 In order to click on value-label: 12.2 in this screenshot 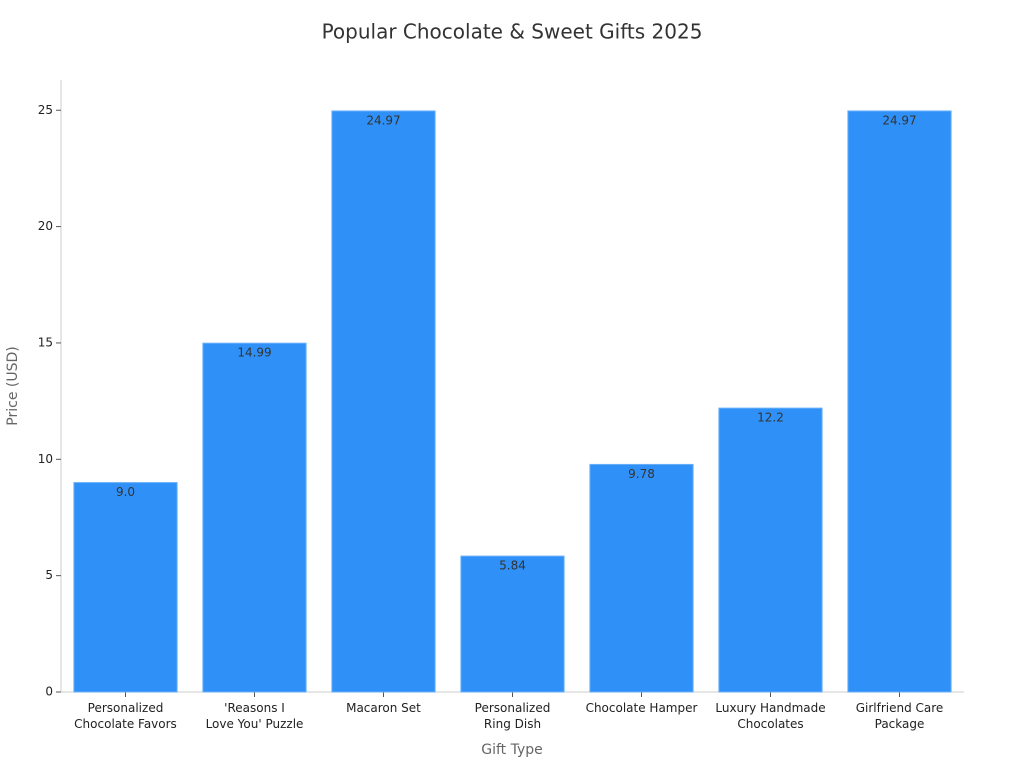, I will do `click(770, 418)`.